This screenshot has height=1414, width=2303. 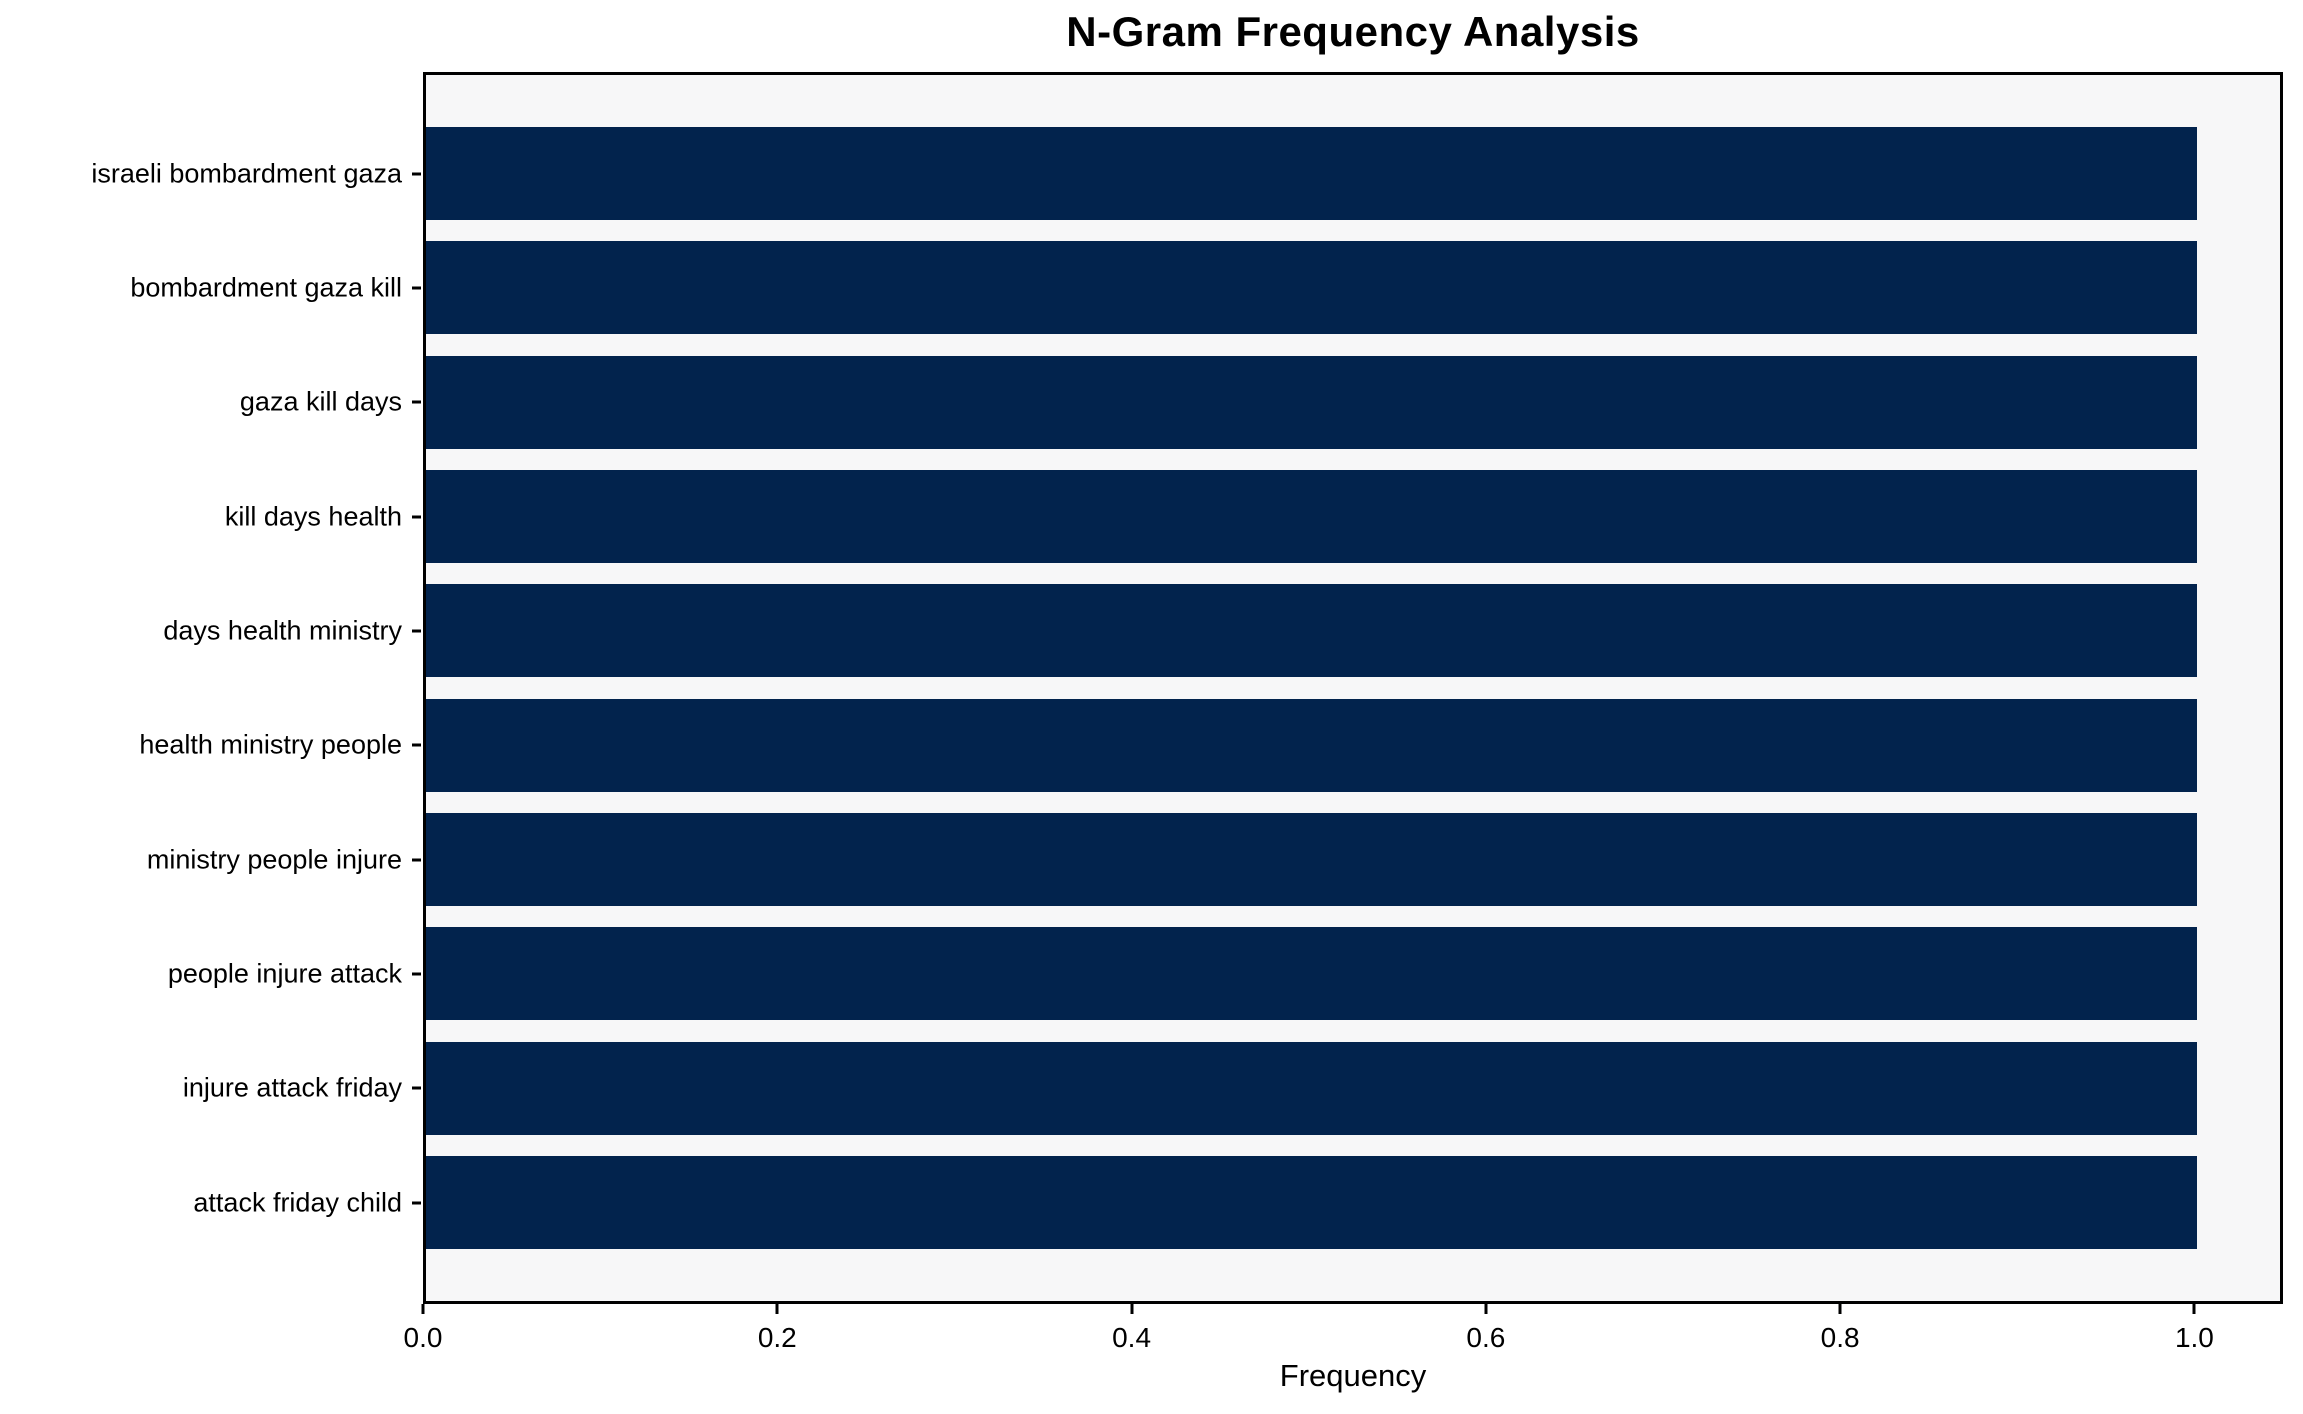 I want to click on x-tick-label: 0.4, so click(x=1132, y=1337).